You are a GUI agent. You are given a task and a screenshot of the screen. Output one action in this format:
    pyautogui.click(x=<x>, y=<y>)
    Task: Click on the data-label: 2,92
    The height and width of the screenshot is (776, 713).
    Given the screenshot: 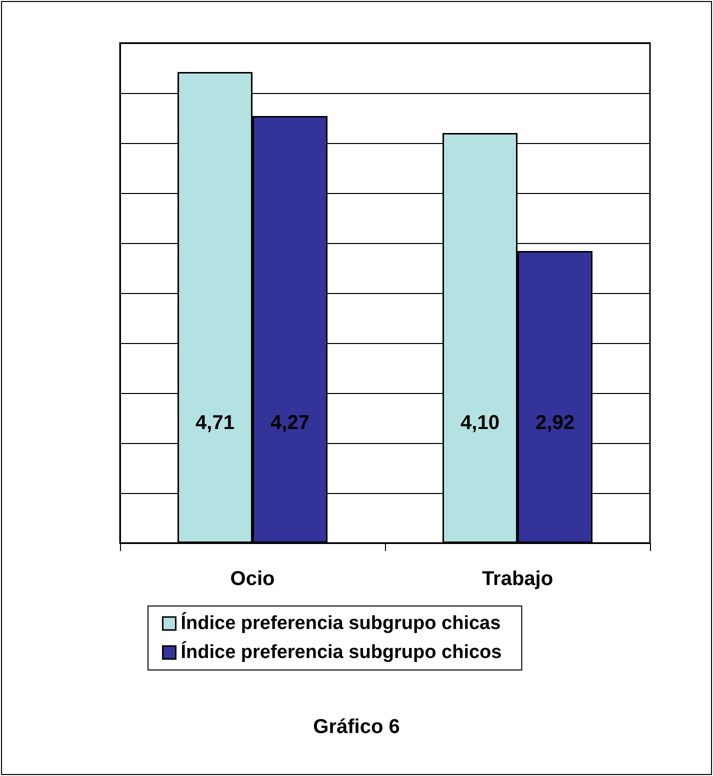 What is the action you would take?
    pyautogui.click(x=555, y=423)
    